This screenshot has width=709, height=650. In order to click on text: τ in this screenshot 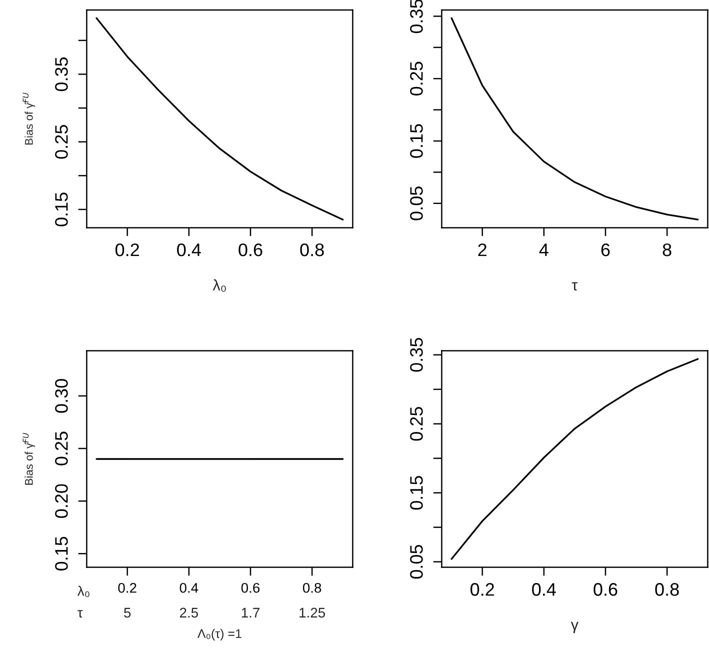, I will do `click(80, 614)`.